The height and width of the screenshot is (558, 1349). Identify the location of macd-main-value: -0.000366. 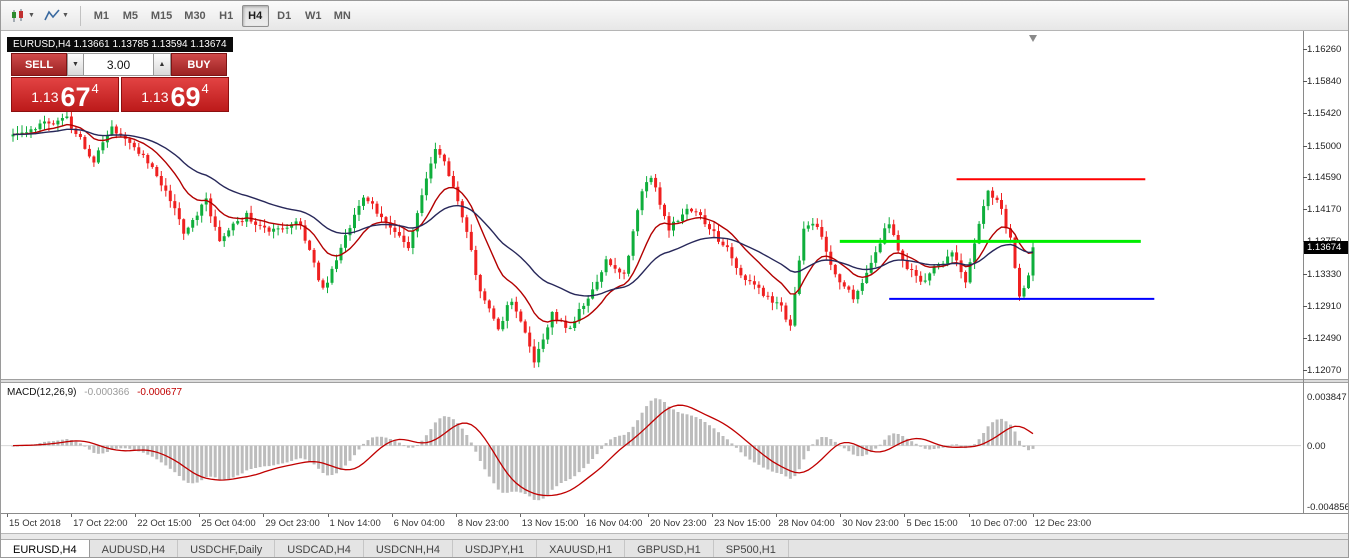
(107, 392).